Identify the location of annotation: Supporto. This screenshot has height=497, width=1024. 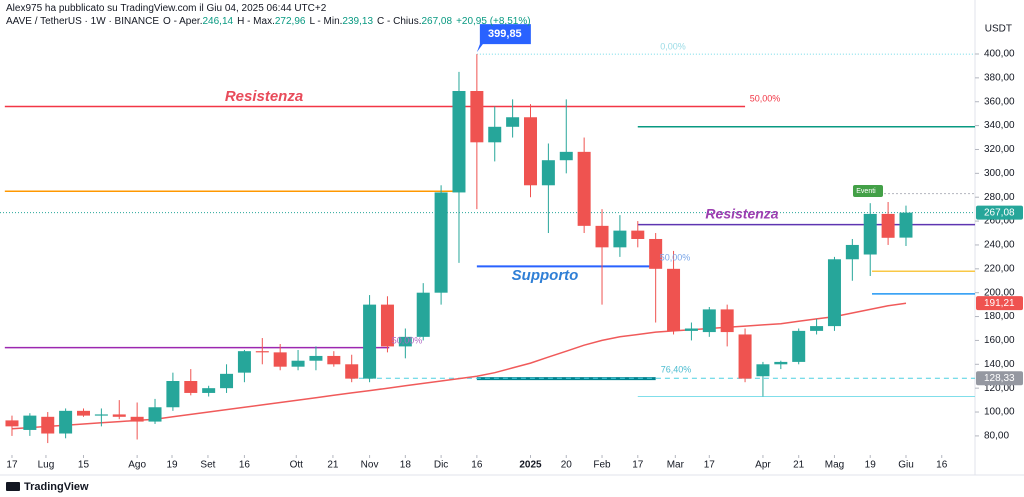
(545, 275).